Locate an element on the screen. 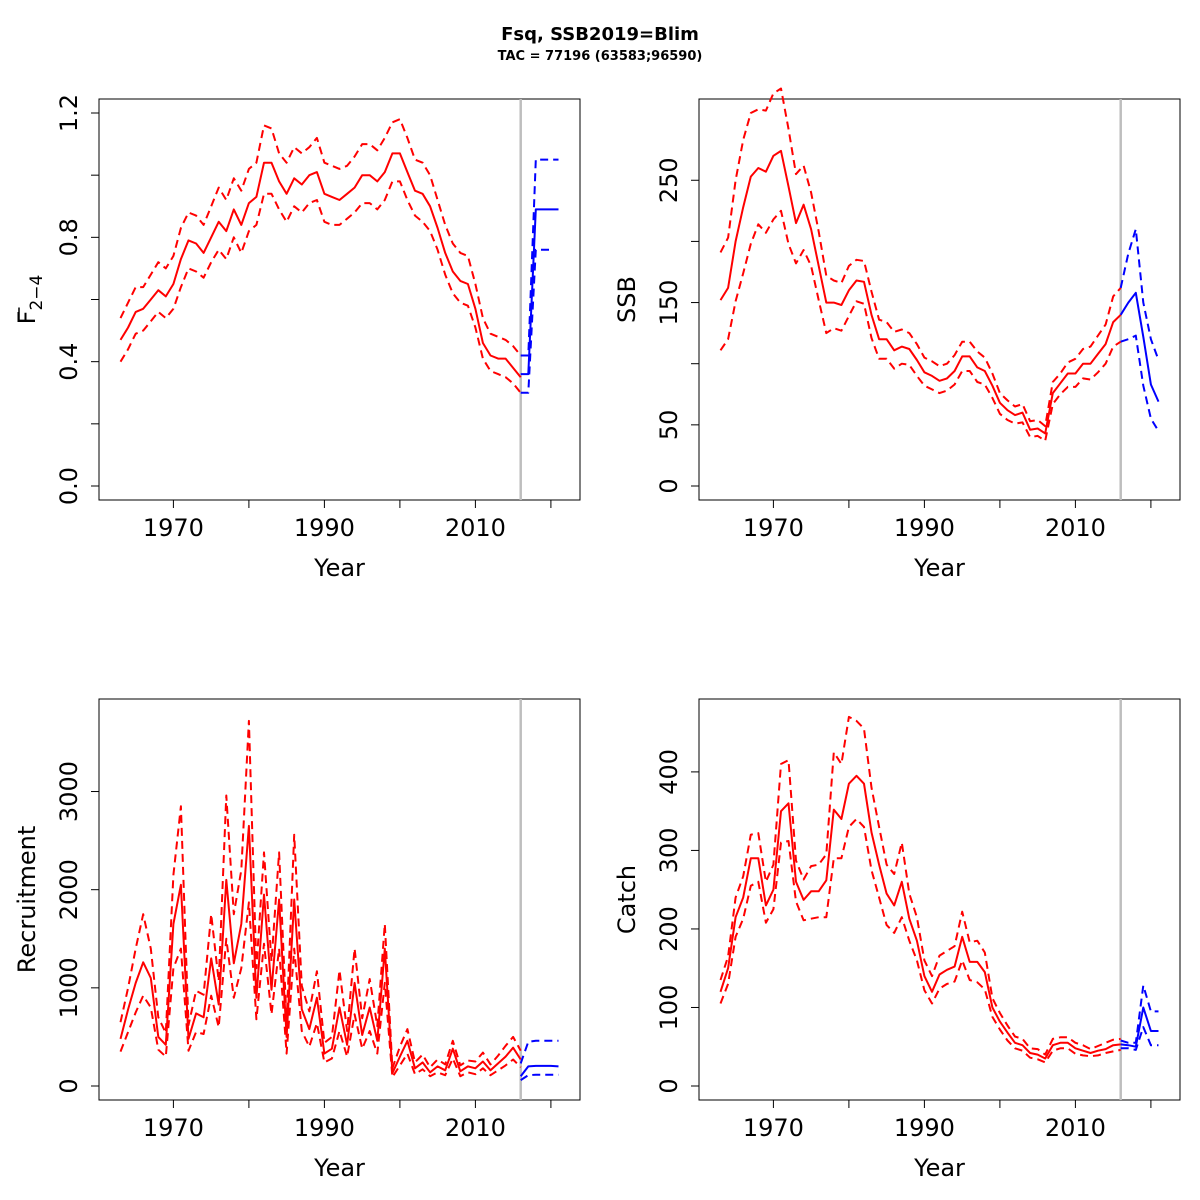  y-tick-label: 1000 is located at coordinates (69, 987).